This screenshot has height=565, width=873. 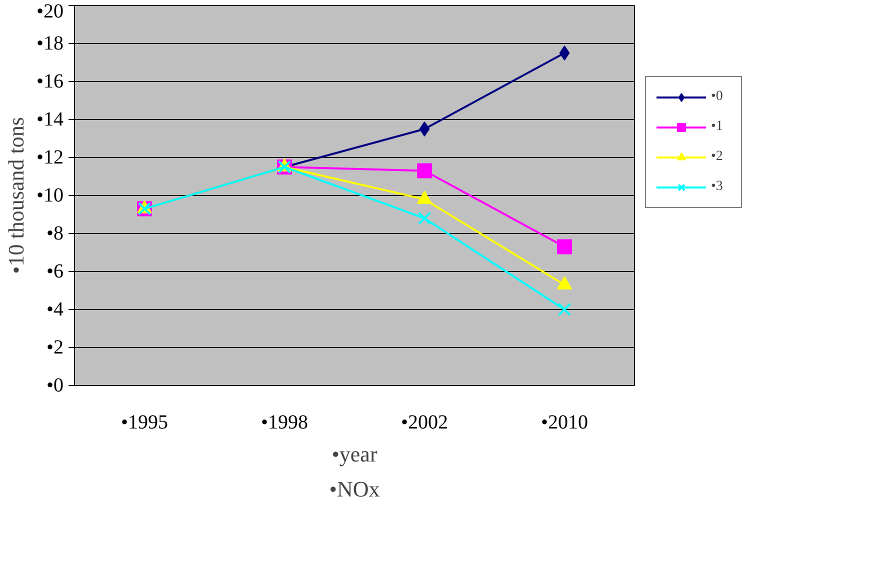 I want to click on text: •NOx, so click(x=354, y=489).